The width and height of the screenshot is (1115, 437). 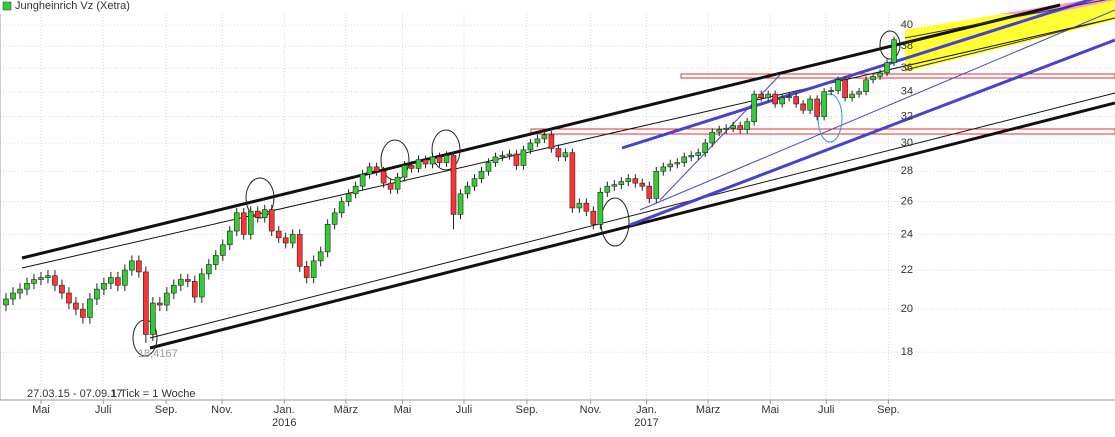 What do you see at coordinates (907, 92) in the screenshot?
I see `y-tick-label: 34` at bounding box center [907, 92].